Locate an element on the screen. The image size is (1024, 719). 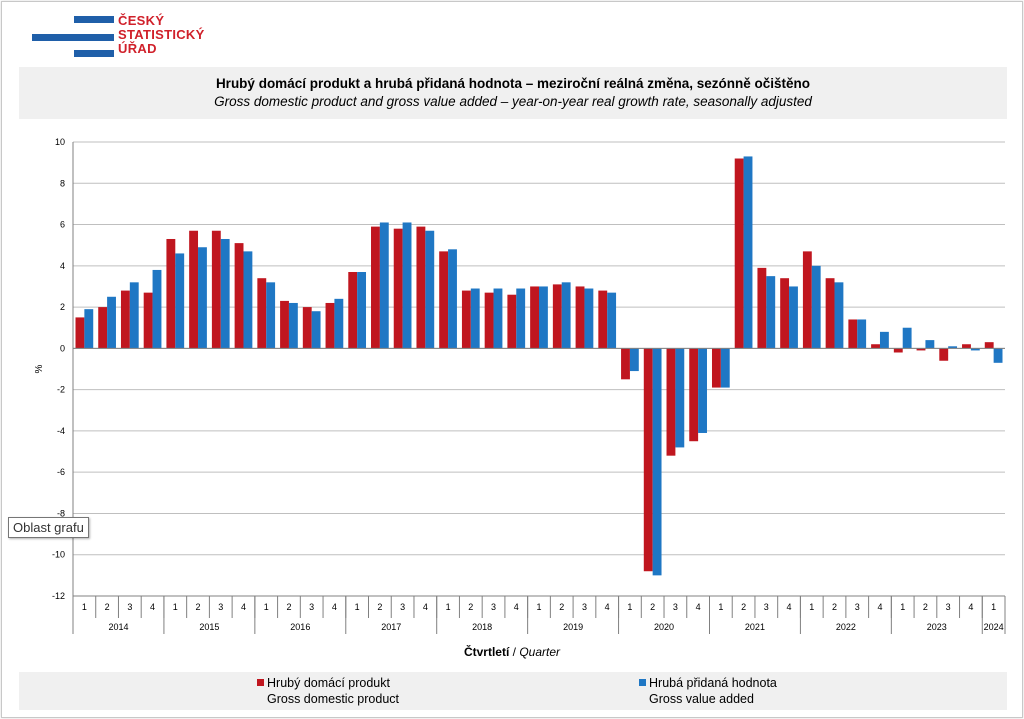
legend-label-gva: Hrubá přidaná hodnota is located at coordinates (713, 683).